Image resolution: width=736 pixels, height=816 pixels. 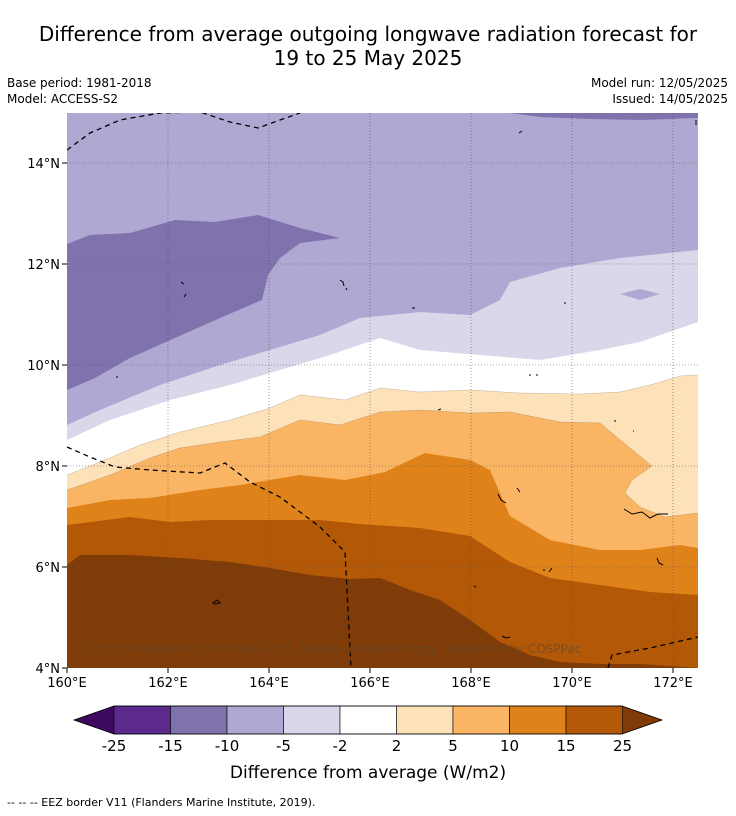 What do you see at coordinates (565, 746) in the screenshot?
I see `colorbar-tick-label: 15` at bounding box center [565, 746].